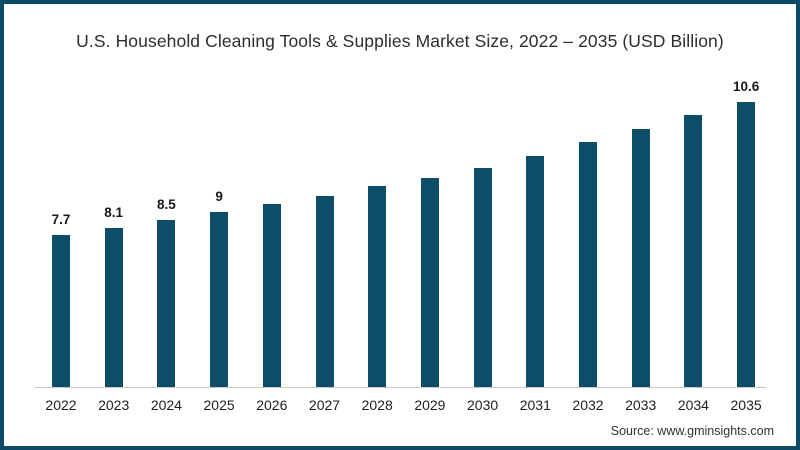 Image resolution: width=800 pixels, height=450 pixels. What do you see at coordinates (61, 219) in the screenshot?
I see `bar-value-label-2022: 7.7` at bounding box center [61, 219].